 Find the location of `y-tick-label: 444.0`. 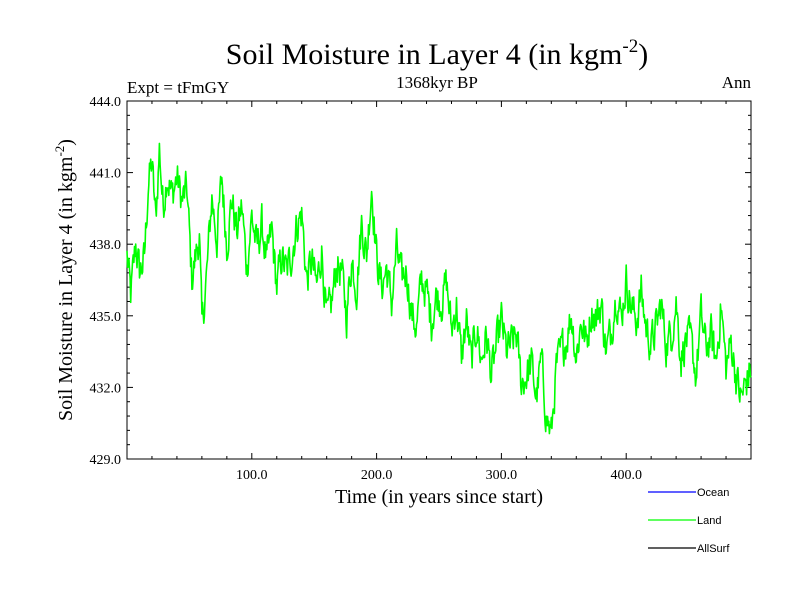

y-tick-label: 444.0 is located at coordinates (106, 102).